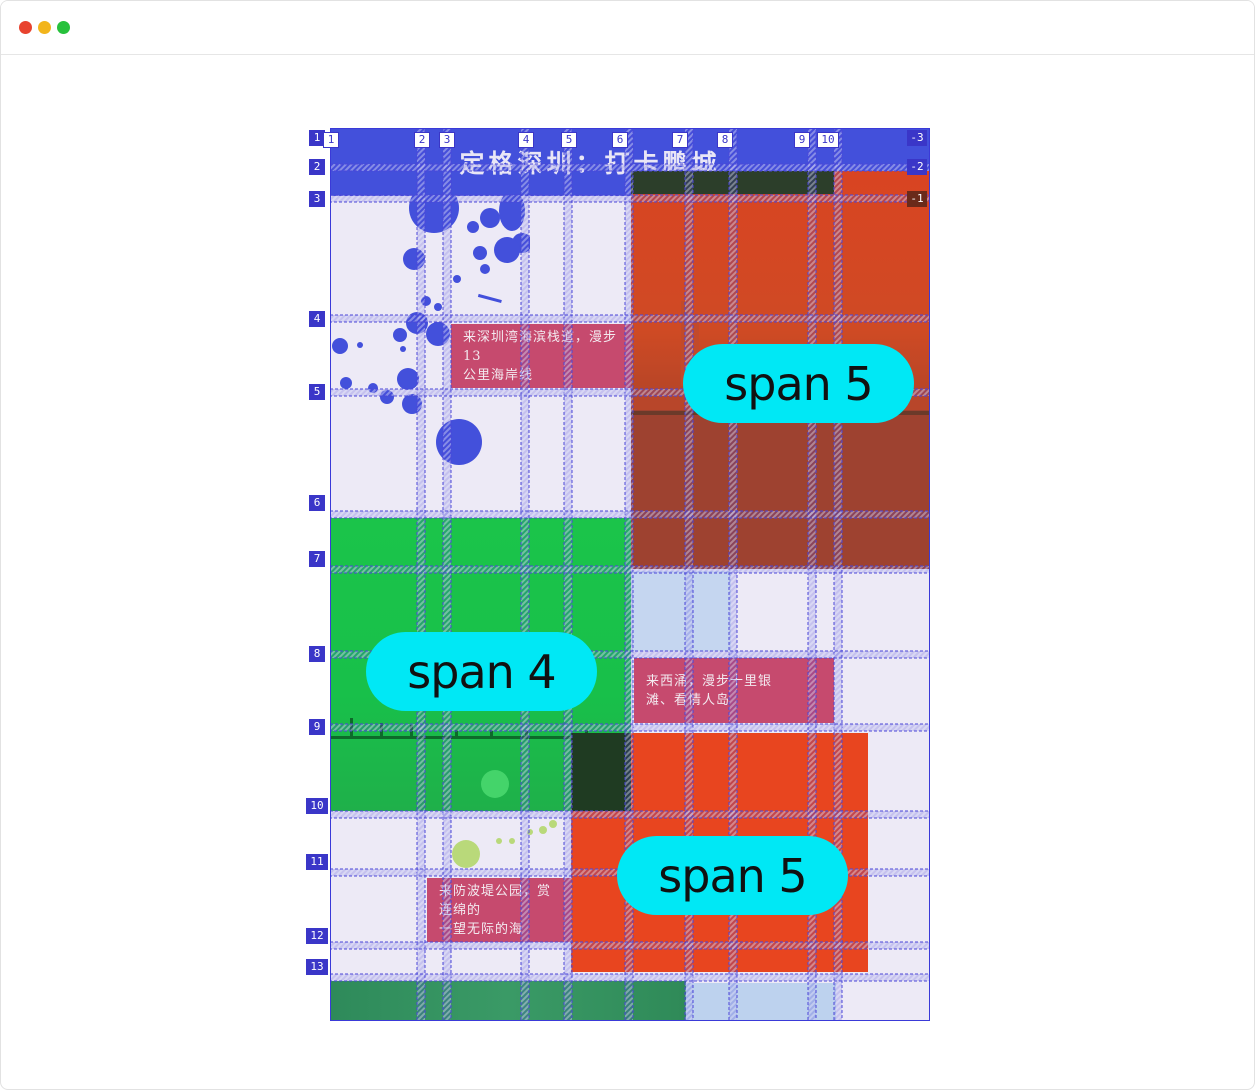  Describe the element at coordinates (331, 140) in the screenshot. I see `column-line-label: 1` at that location.